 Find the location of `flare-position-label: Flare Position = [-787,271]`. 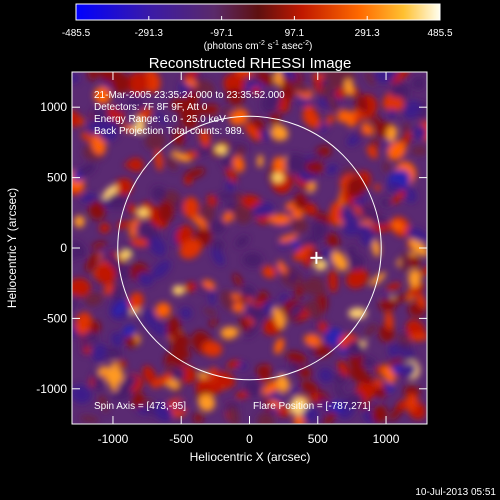

flare-position-label: Flare Position = [-787,271] is located at coordinates (312, 406).